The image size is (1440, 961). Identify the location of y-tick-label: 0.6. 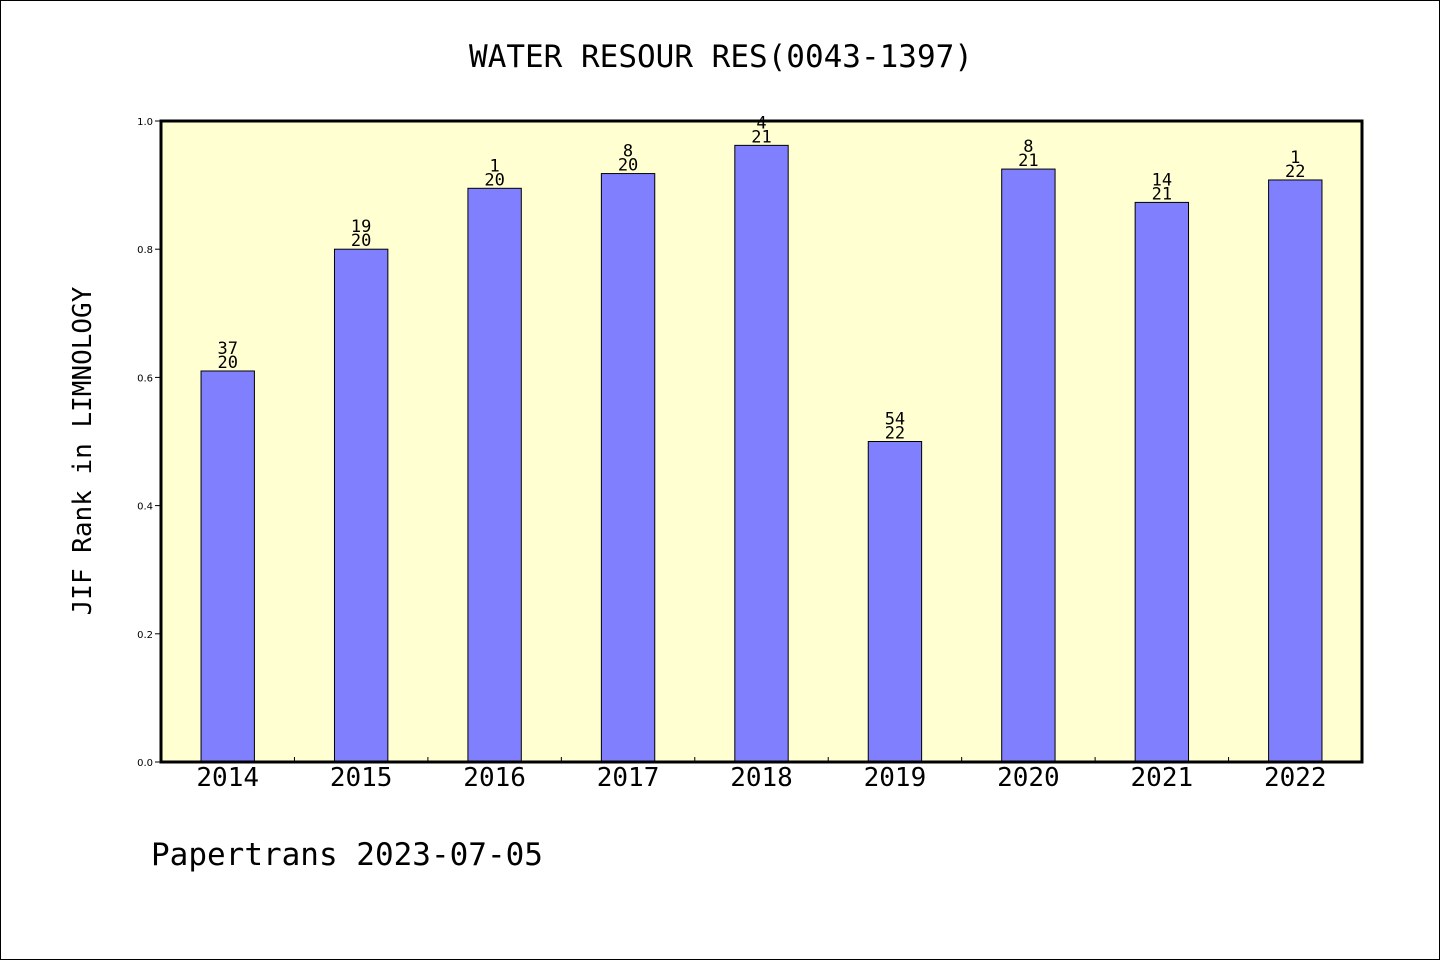
(145, 378).